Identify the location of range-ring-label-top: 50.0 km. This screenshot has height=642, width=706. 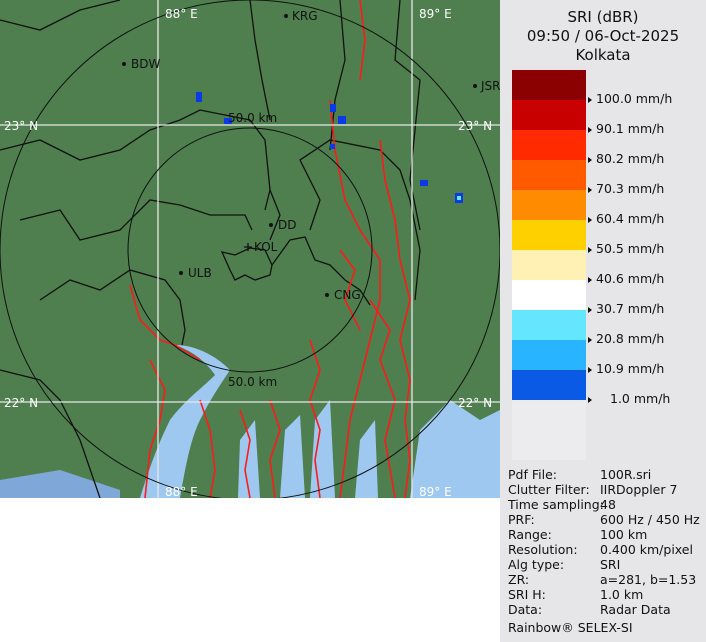
(252, 118).